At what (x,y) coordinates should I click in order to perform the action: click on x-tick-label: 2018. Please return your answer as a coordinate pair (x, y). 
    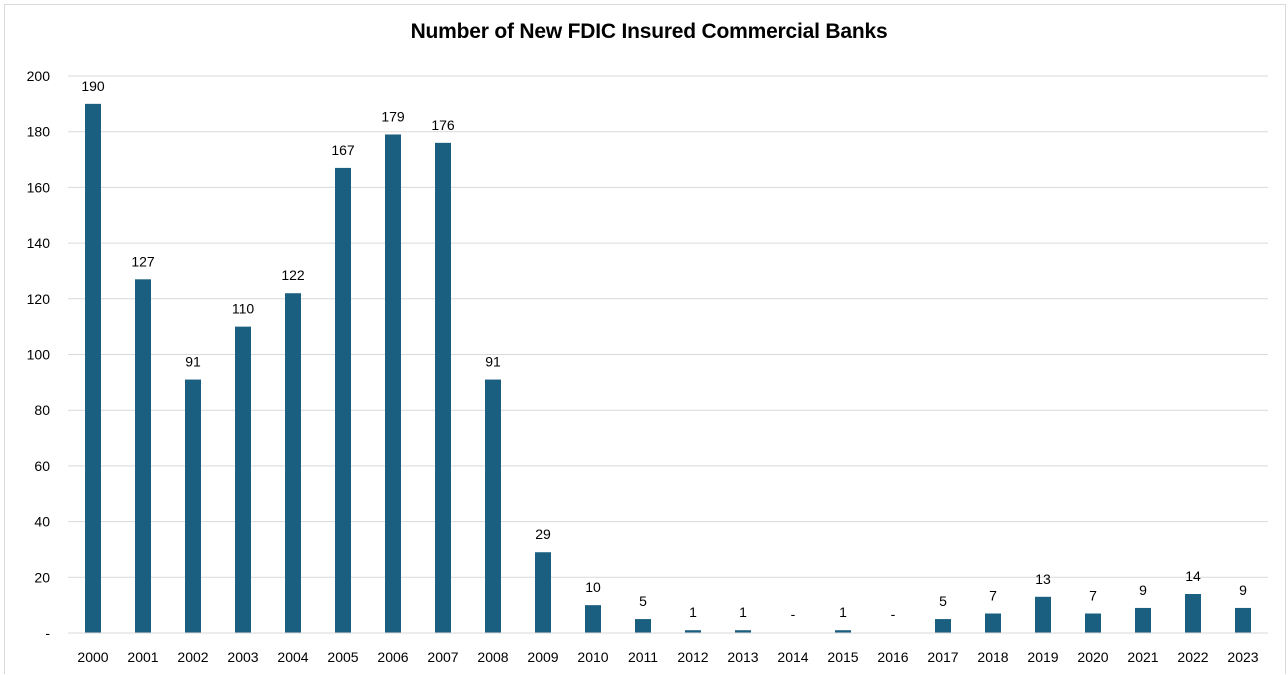
    Looking at the image, I should click on (992, 657).